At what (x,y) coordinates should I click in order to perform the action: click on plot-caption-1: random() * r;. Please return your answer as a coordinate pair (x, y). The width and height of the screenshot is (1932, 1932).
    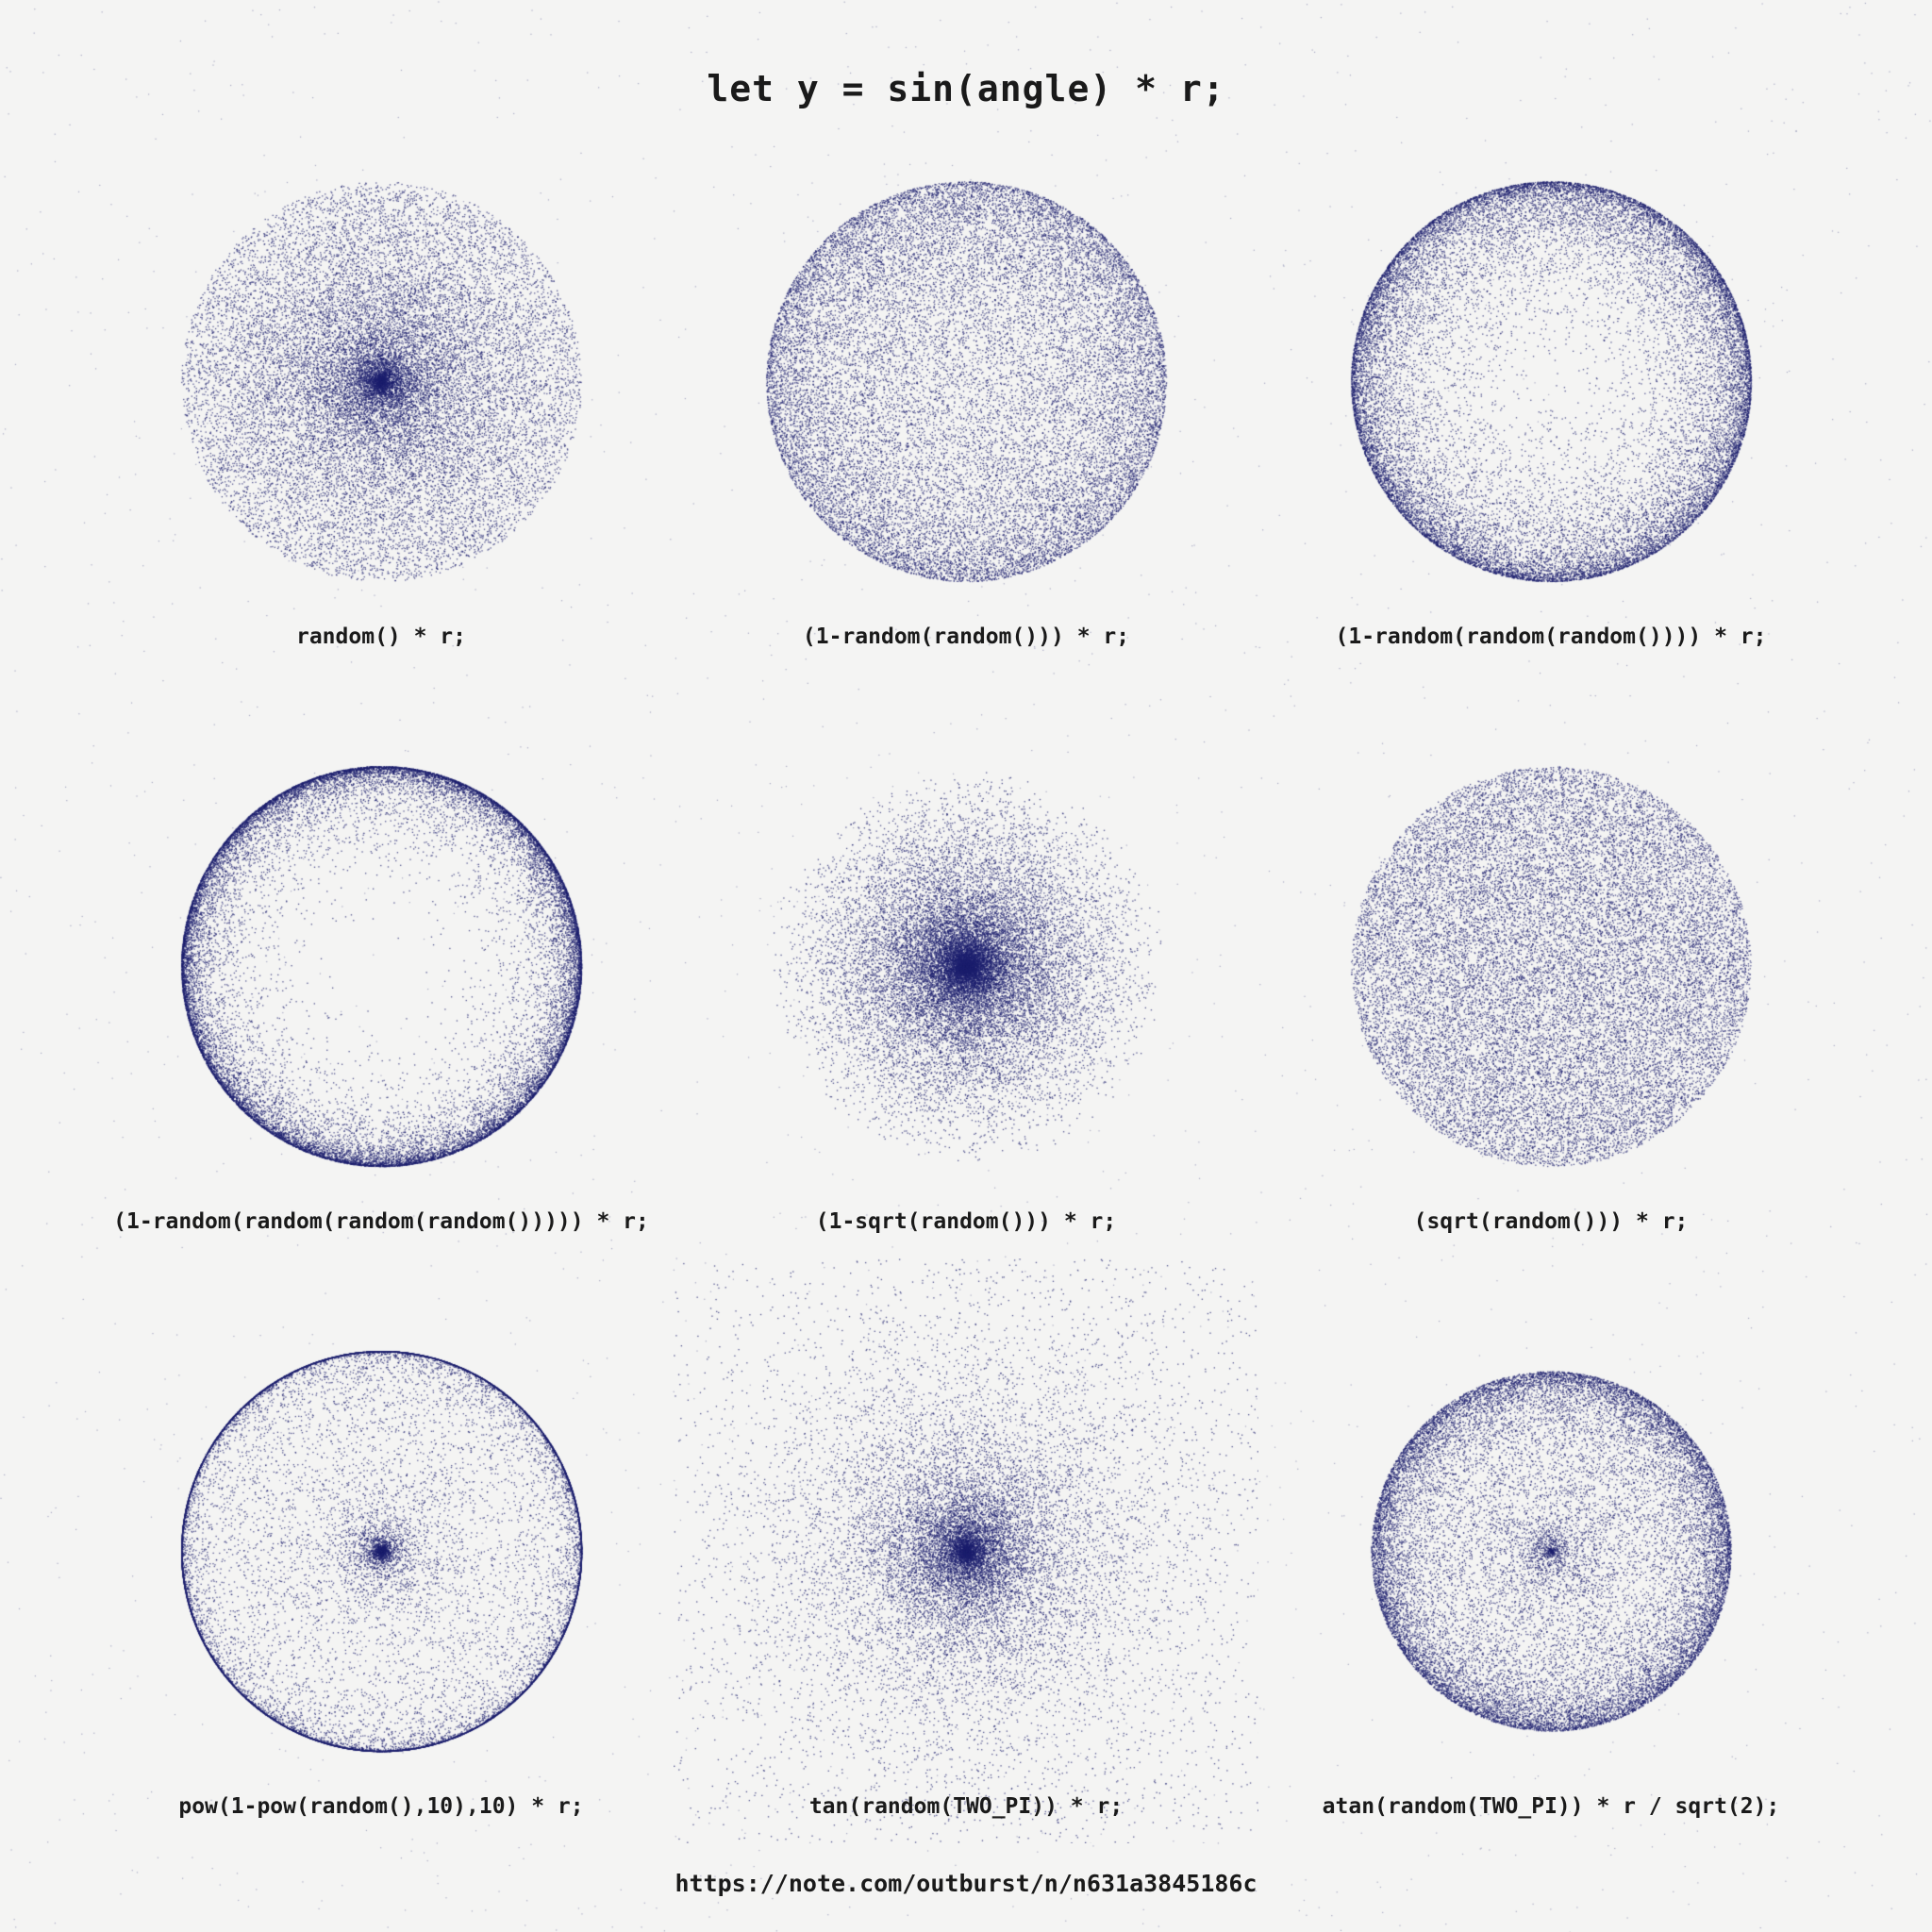
    Looking at the image, I should click on (380, 637).